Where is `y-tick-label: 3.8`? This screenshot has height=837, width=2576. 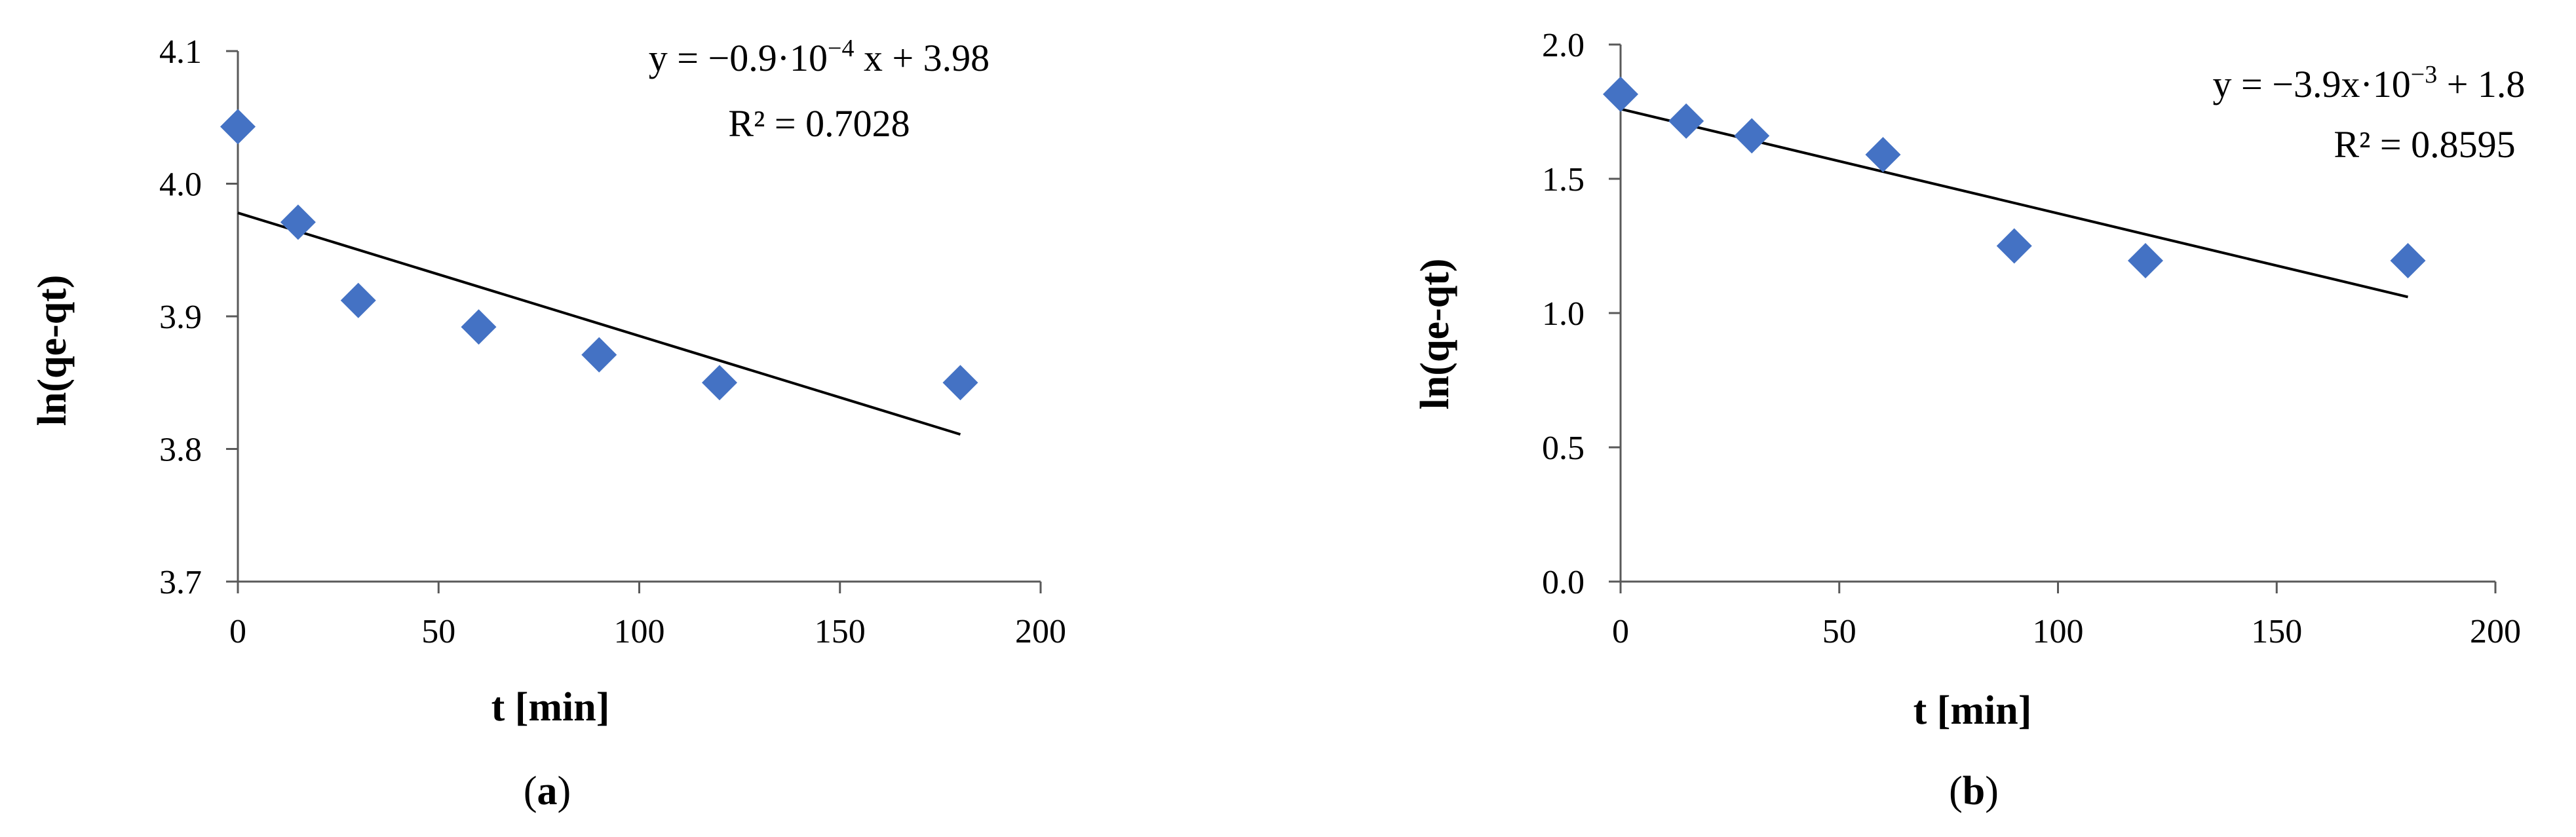
y-tick-label: 3.8 is located at coordinates (180, 450).